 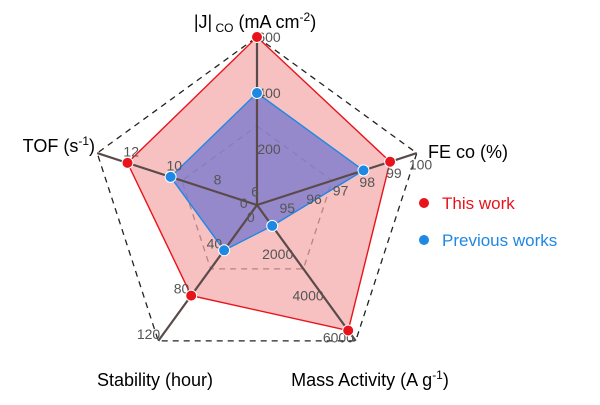 What do you see at coordinates (421, 165) in the screenshot?
I see `tick-label-1-5: 100` at bounding box center [421, 165].